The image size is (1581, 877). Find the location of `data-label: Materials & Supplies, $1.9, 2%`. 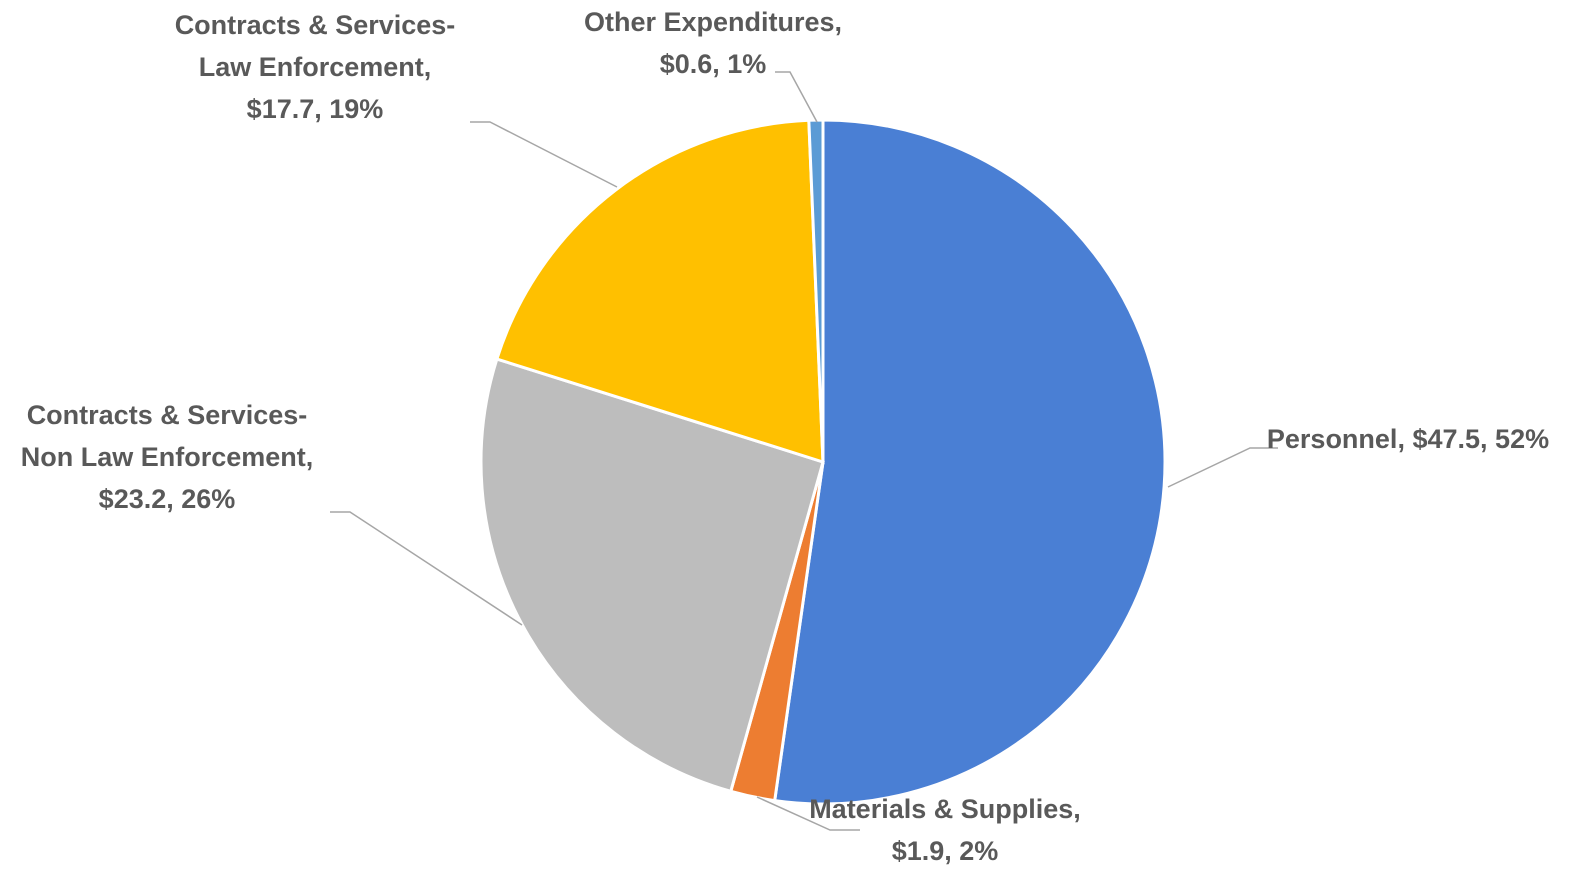

data-label: Materials & Supplies, $1.9, 2% is located at coordinates (945, 830).